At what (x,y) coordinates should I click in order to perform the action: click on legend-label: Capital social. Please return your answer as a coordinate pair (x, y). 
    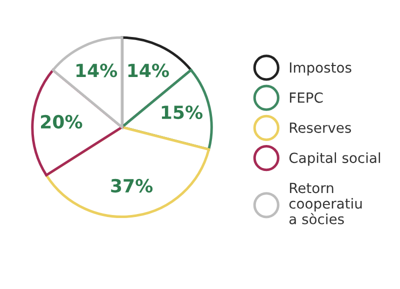
    Looking at the image, I should click on (334, 159).